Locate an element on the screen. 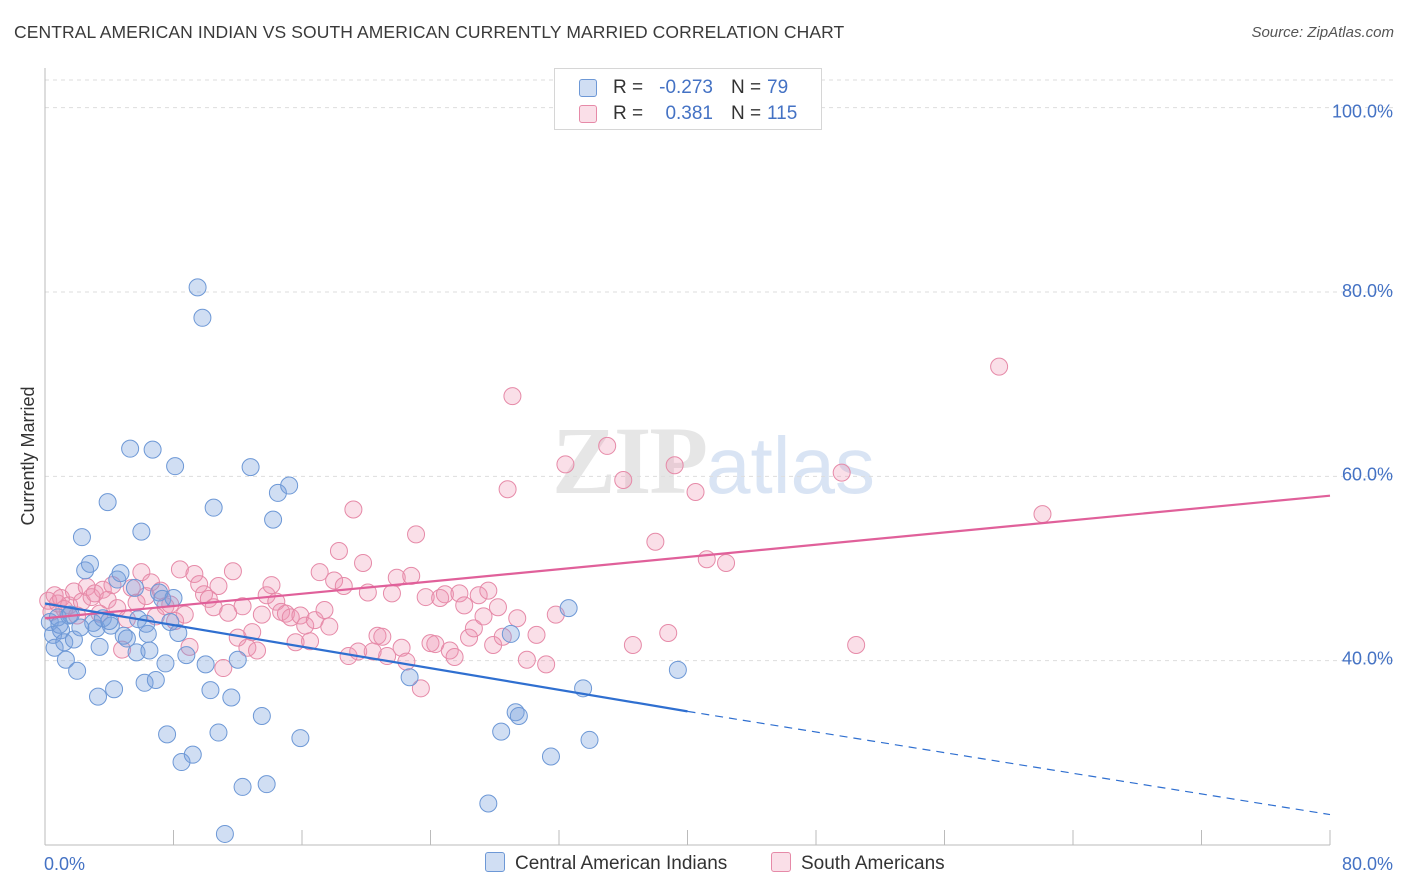  correlation-legend: R = -0.273 N = 79 R = 0.381 N = 115 is located at coordinates (688, 99).